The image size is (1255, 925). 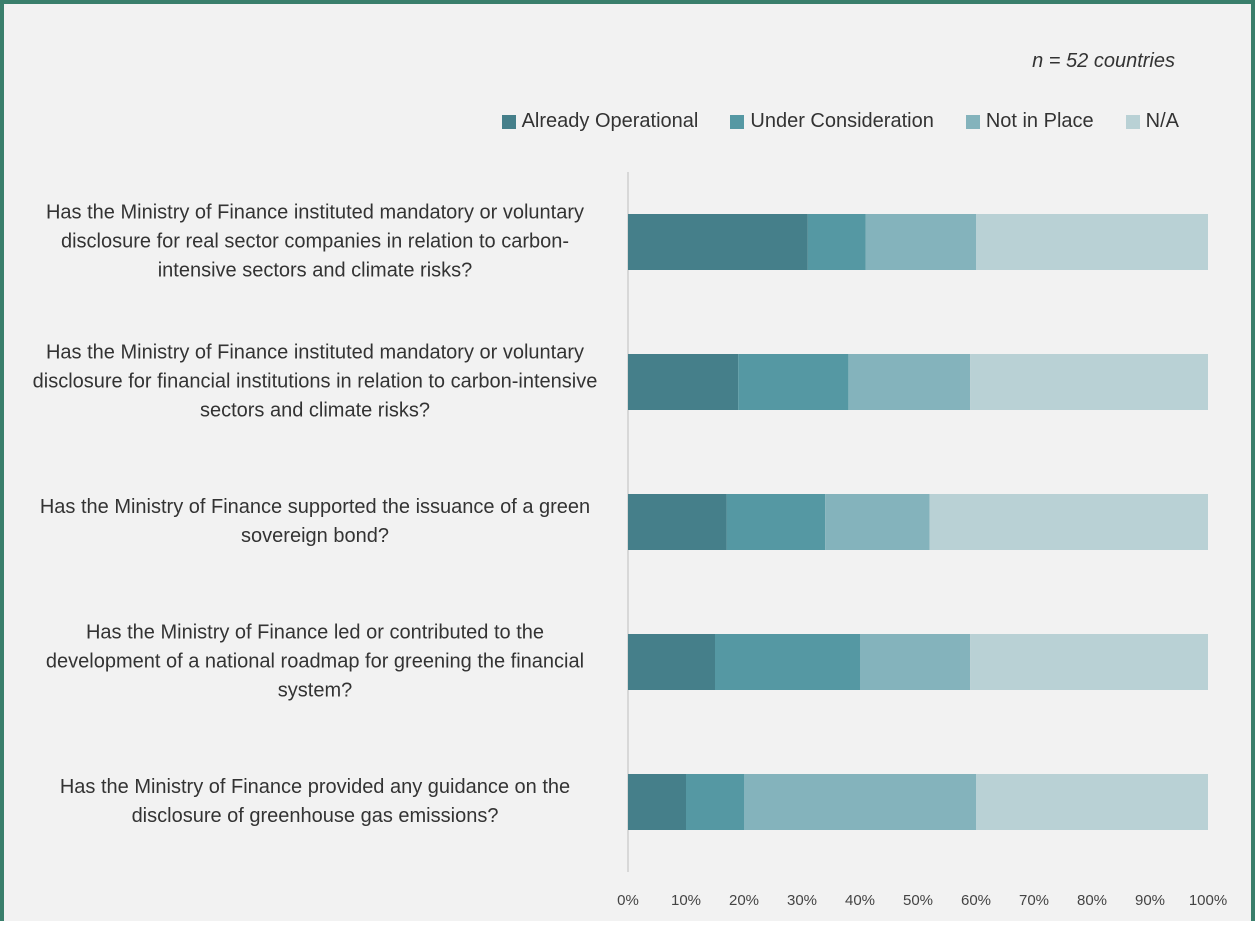 I want to click on x-tick-label: 50%, so click(x=918, y=900).